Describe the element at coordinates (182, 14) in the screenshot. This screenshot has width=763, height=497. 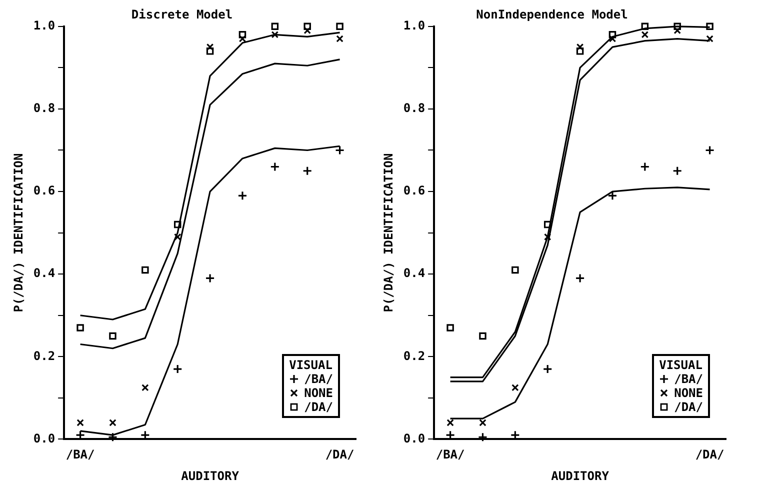
I see `chart-title: Discrete Model` at that location.